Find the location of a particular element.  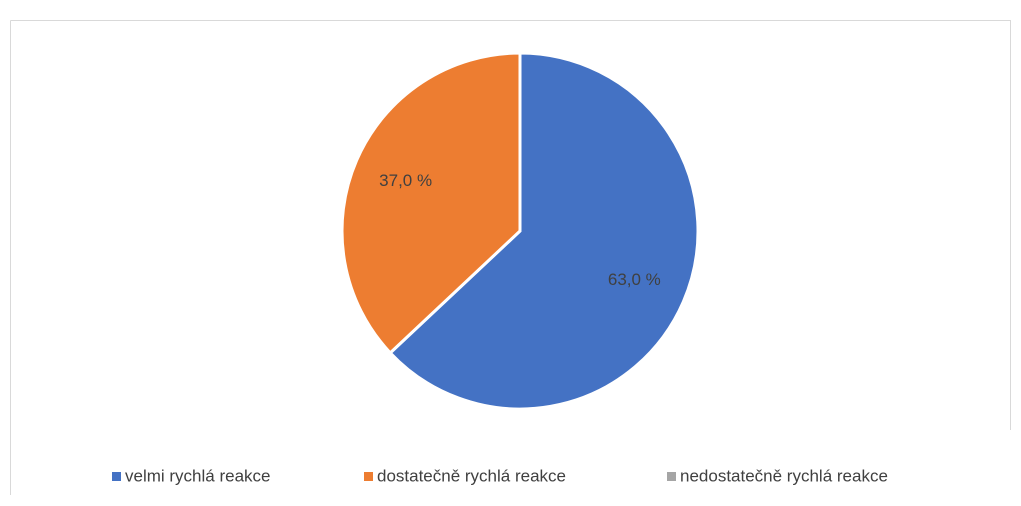

legend-label: nedostatečně rychlá reakce is located at coordinates (784, 475).